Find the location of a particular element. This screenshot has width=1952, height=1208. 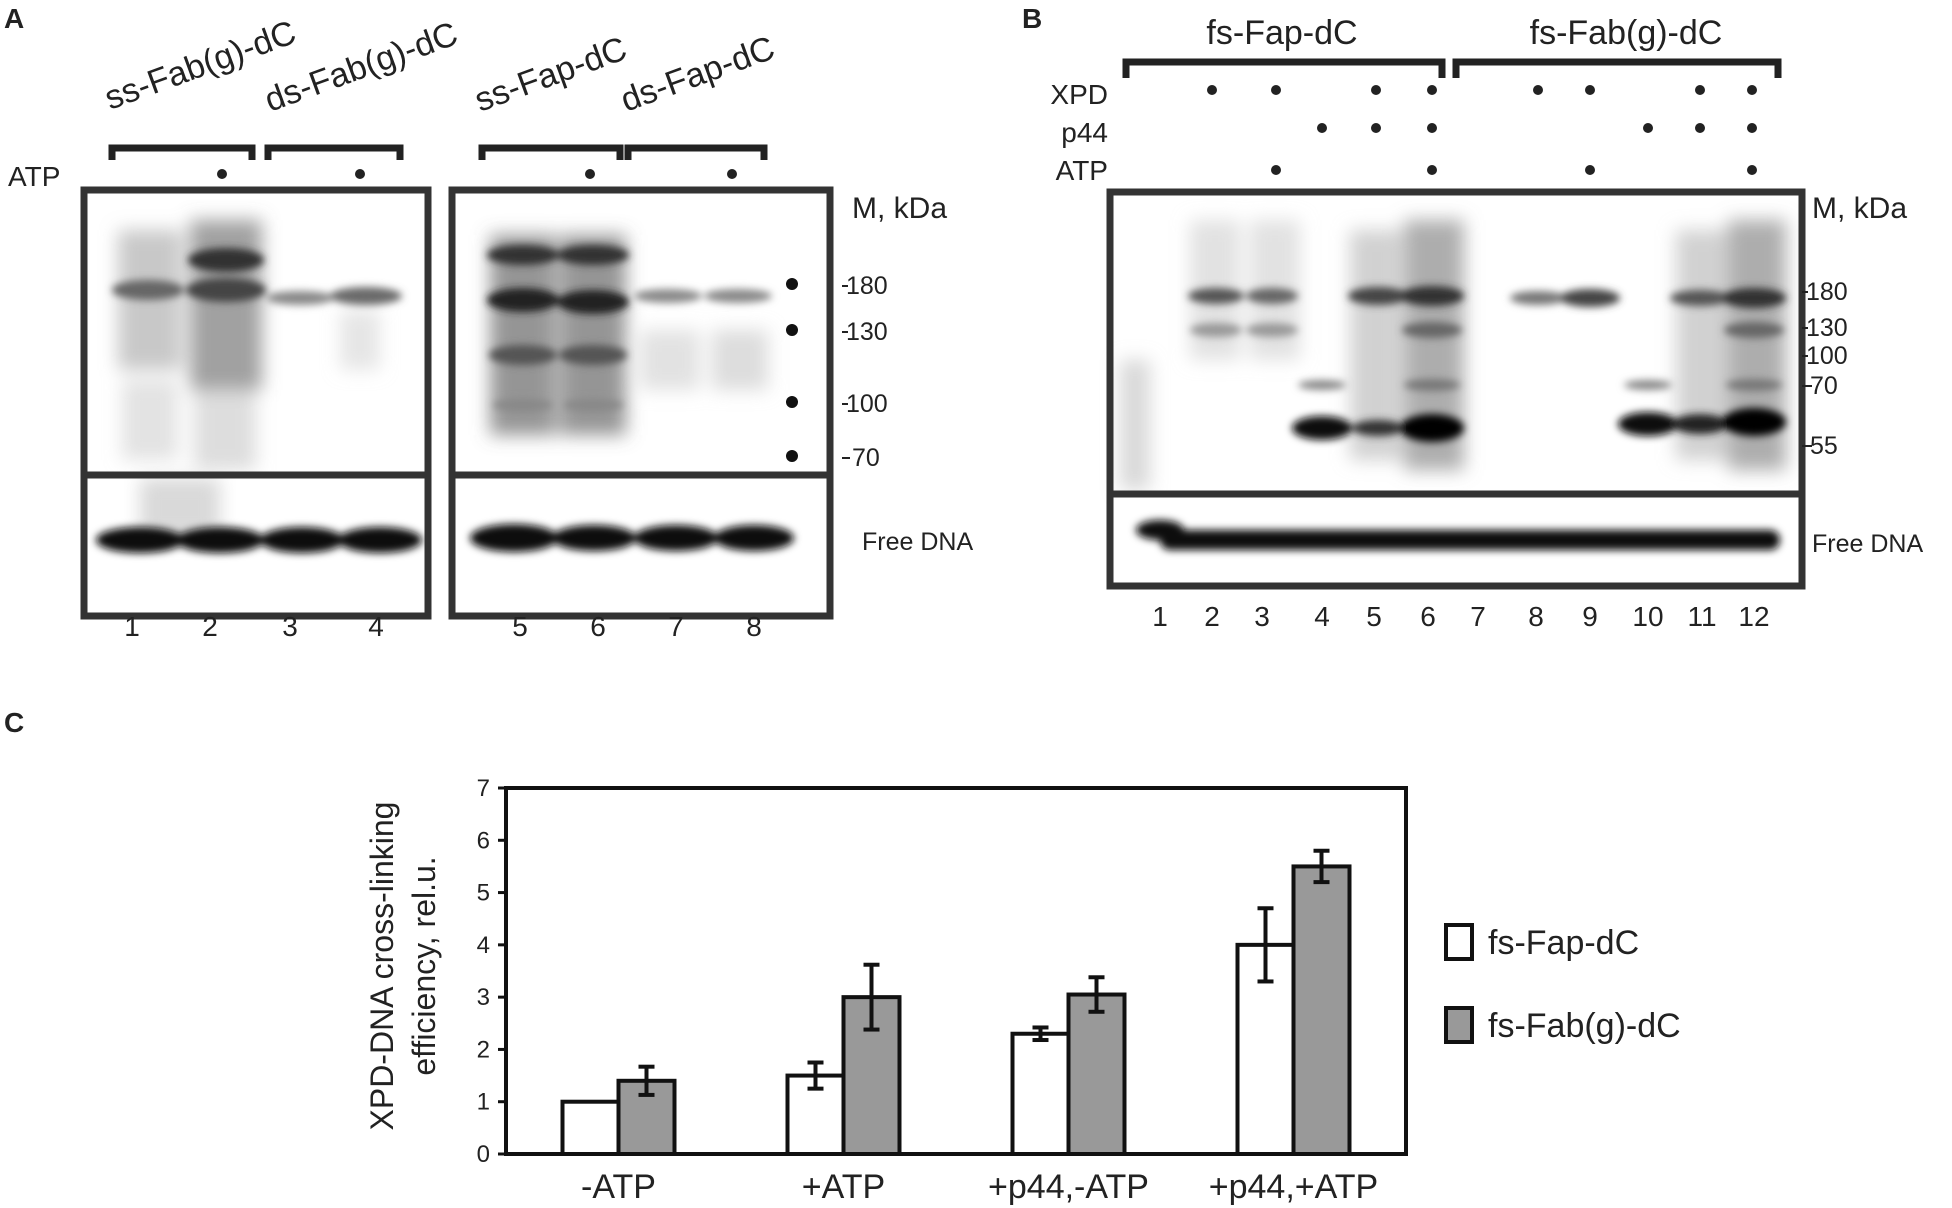

mw-title-b: M, kDa is located at coordinates (1859, 208).